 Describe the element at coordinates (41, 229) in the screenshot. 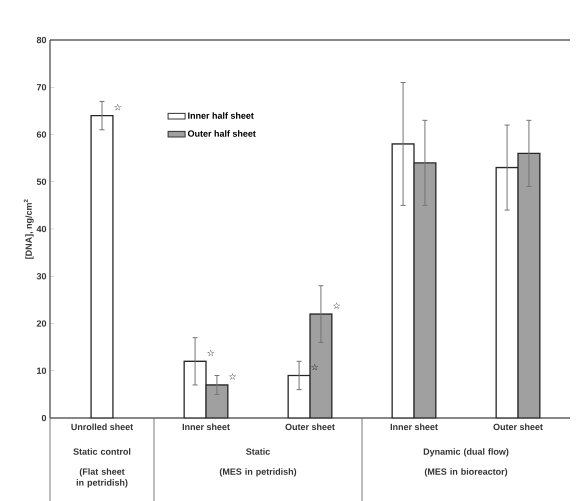

I see `y-tick-label: 40` at that location.